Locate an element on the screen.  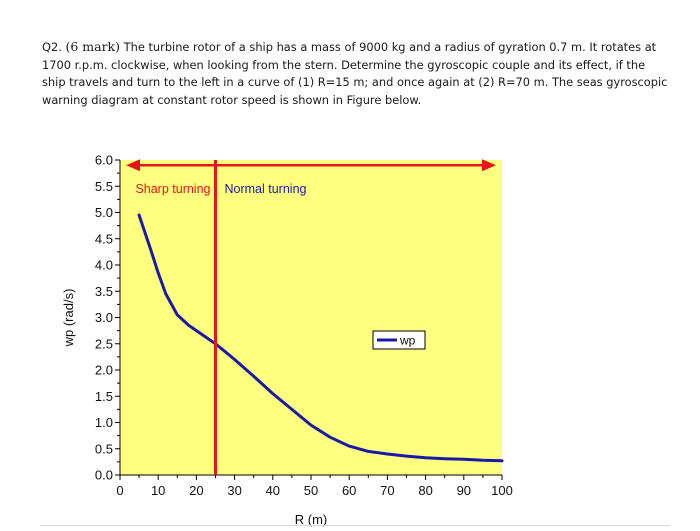
sharp-turning-label: Sharp turning is located at coordinates (172, 189).